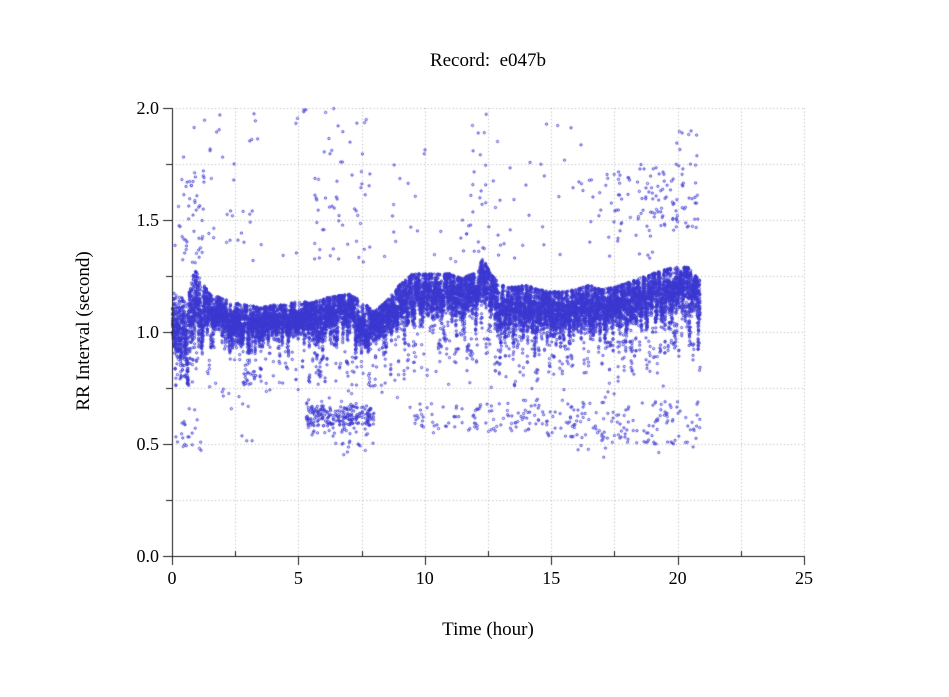 Image resolution: width=949 pixels, height=697 pixels. Describe the element at coordinates (677, 578) in the screenshot. I see `x-tick-label: 20` at that location.